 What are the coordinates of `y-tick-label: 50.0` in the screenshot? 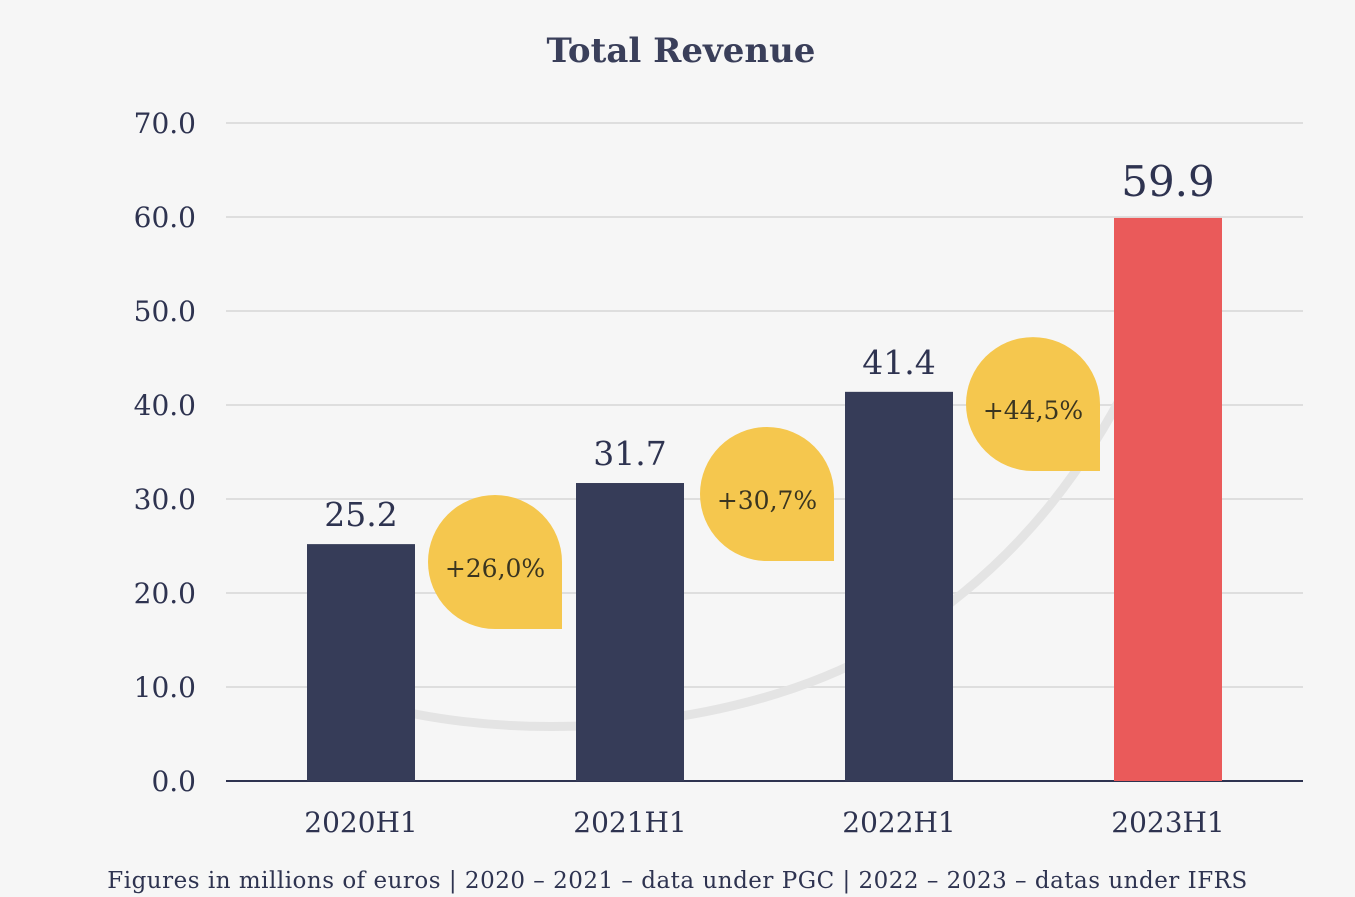 It's located at (165, 311).